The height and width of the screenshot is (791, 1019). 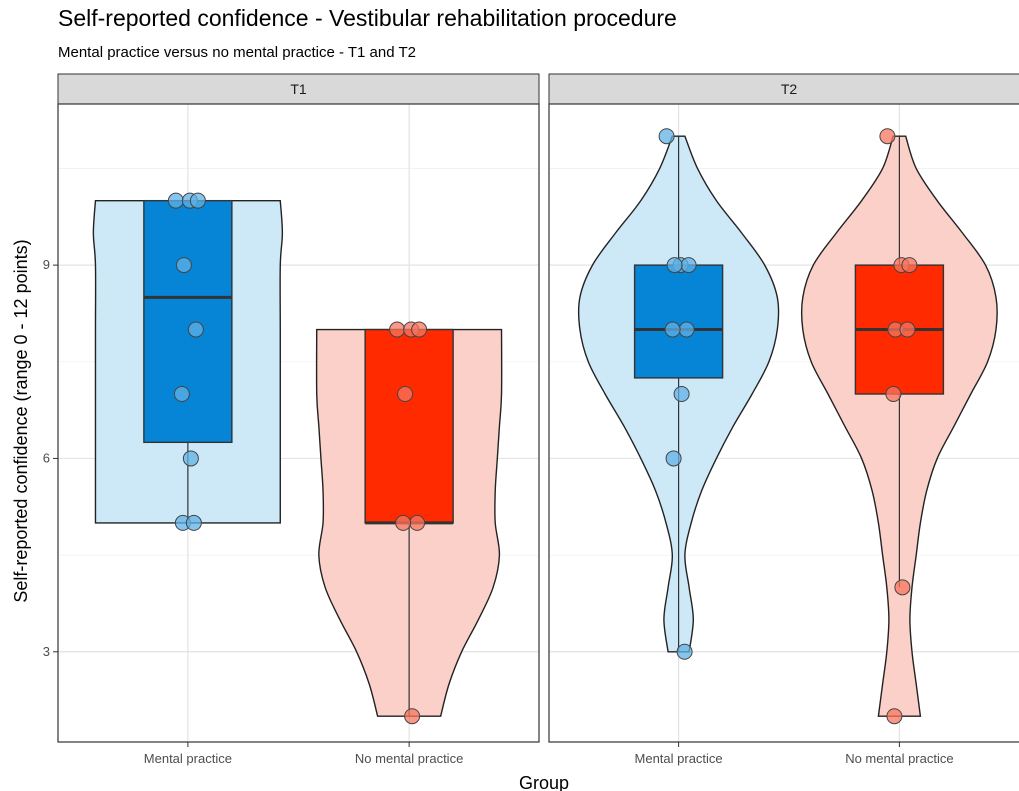 I want to click on y-tick-label: 6, so click(x=46, y=457).